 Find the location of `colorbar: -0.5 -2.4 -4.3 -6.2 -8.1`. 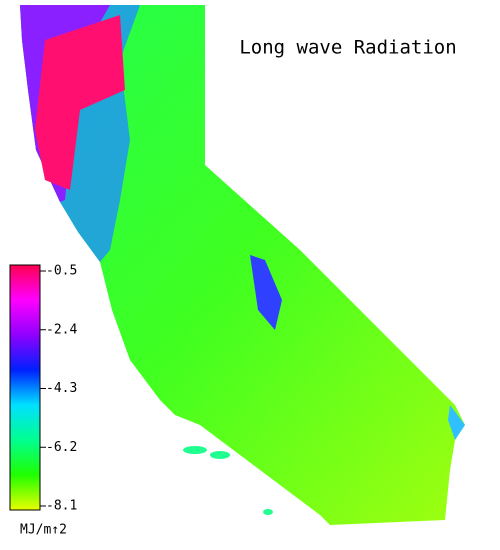

colorbar: -0.5 -2.4 -4.3 -6.2 -8.1 is located at coordinates (43, 389).